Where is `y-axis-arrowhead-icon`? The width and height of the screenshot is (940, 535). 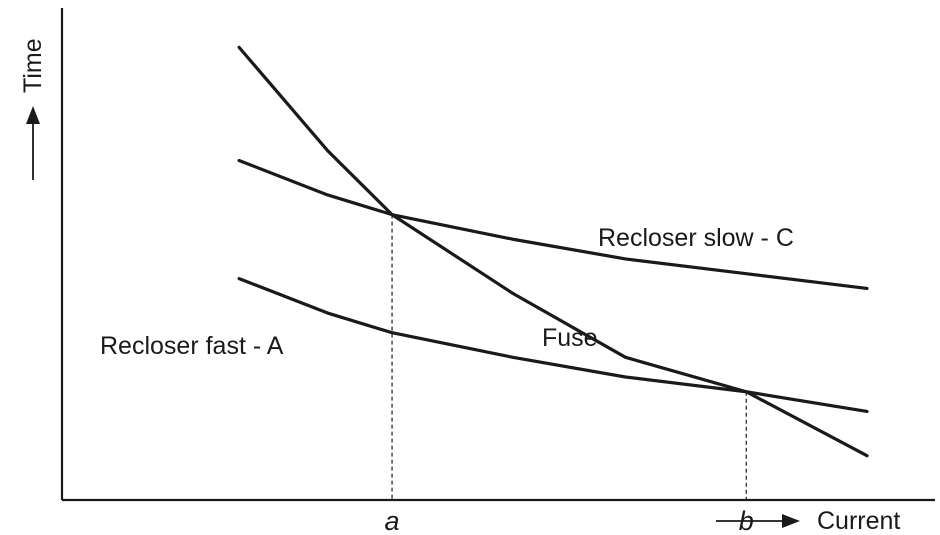 y-axis-arrowhead-icon is located at coordinates (33, 115).